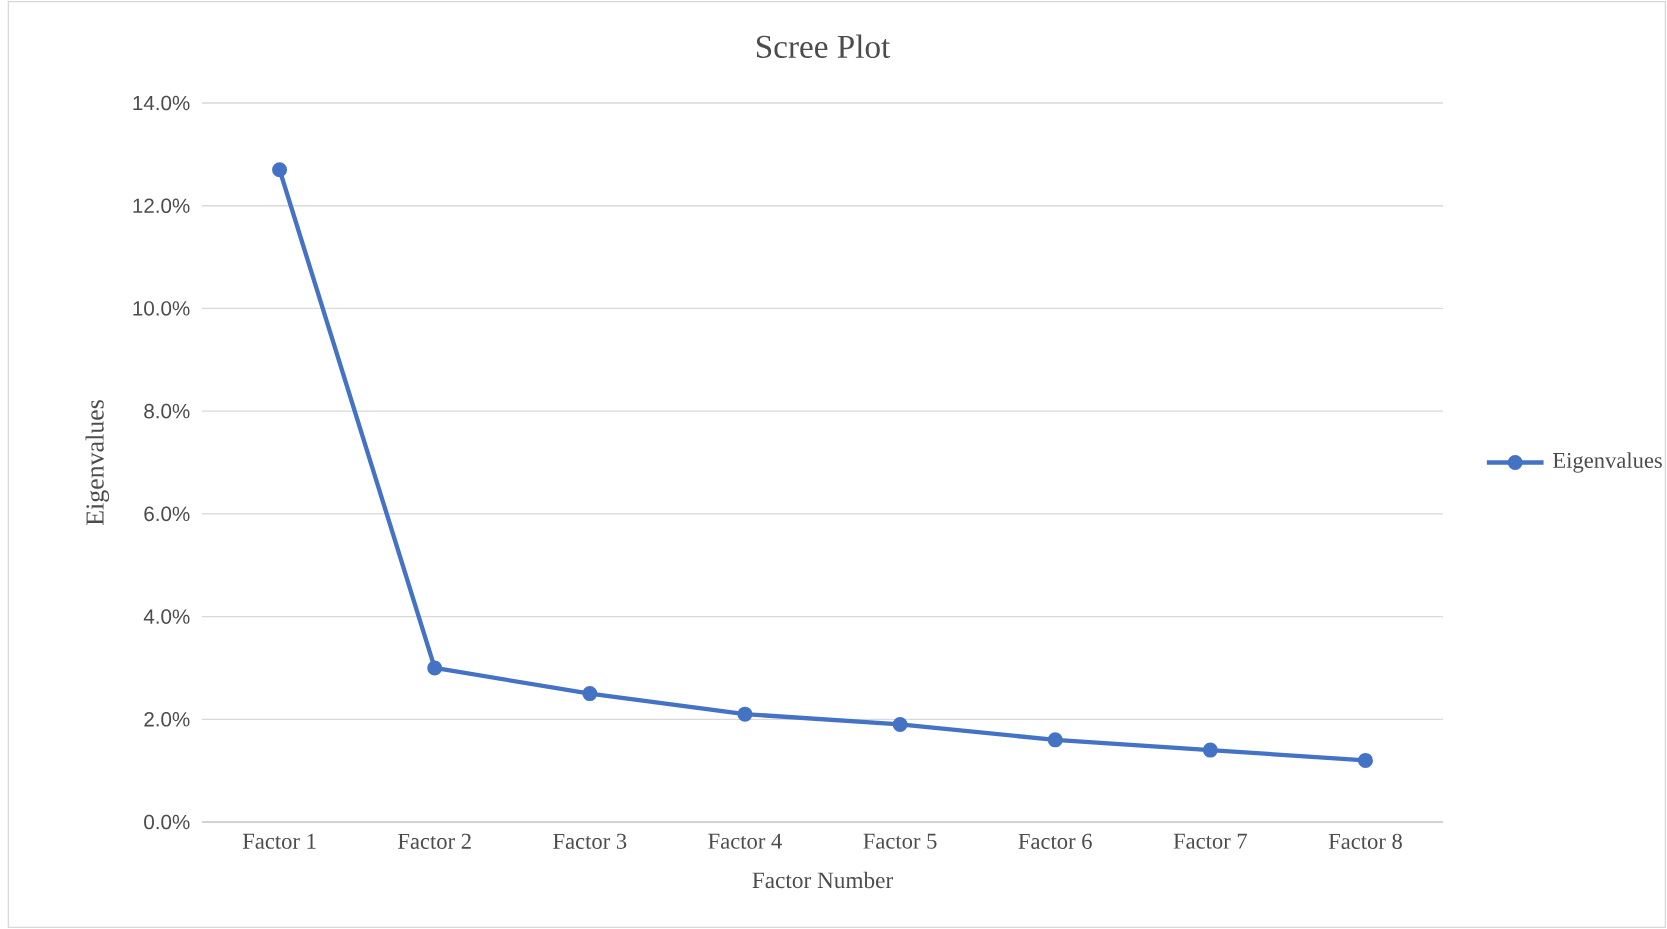 Image resolution: width=1667 pixels, height=929 pixels. I want to click on y-tick-label: 14.0%, so click(161, 103).